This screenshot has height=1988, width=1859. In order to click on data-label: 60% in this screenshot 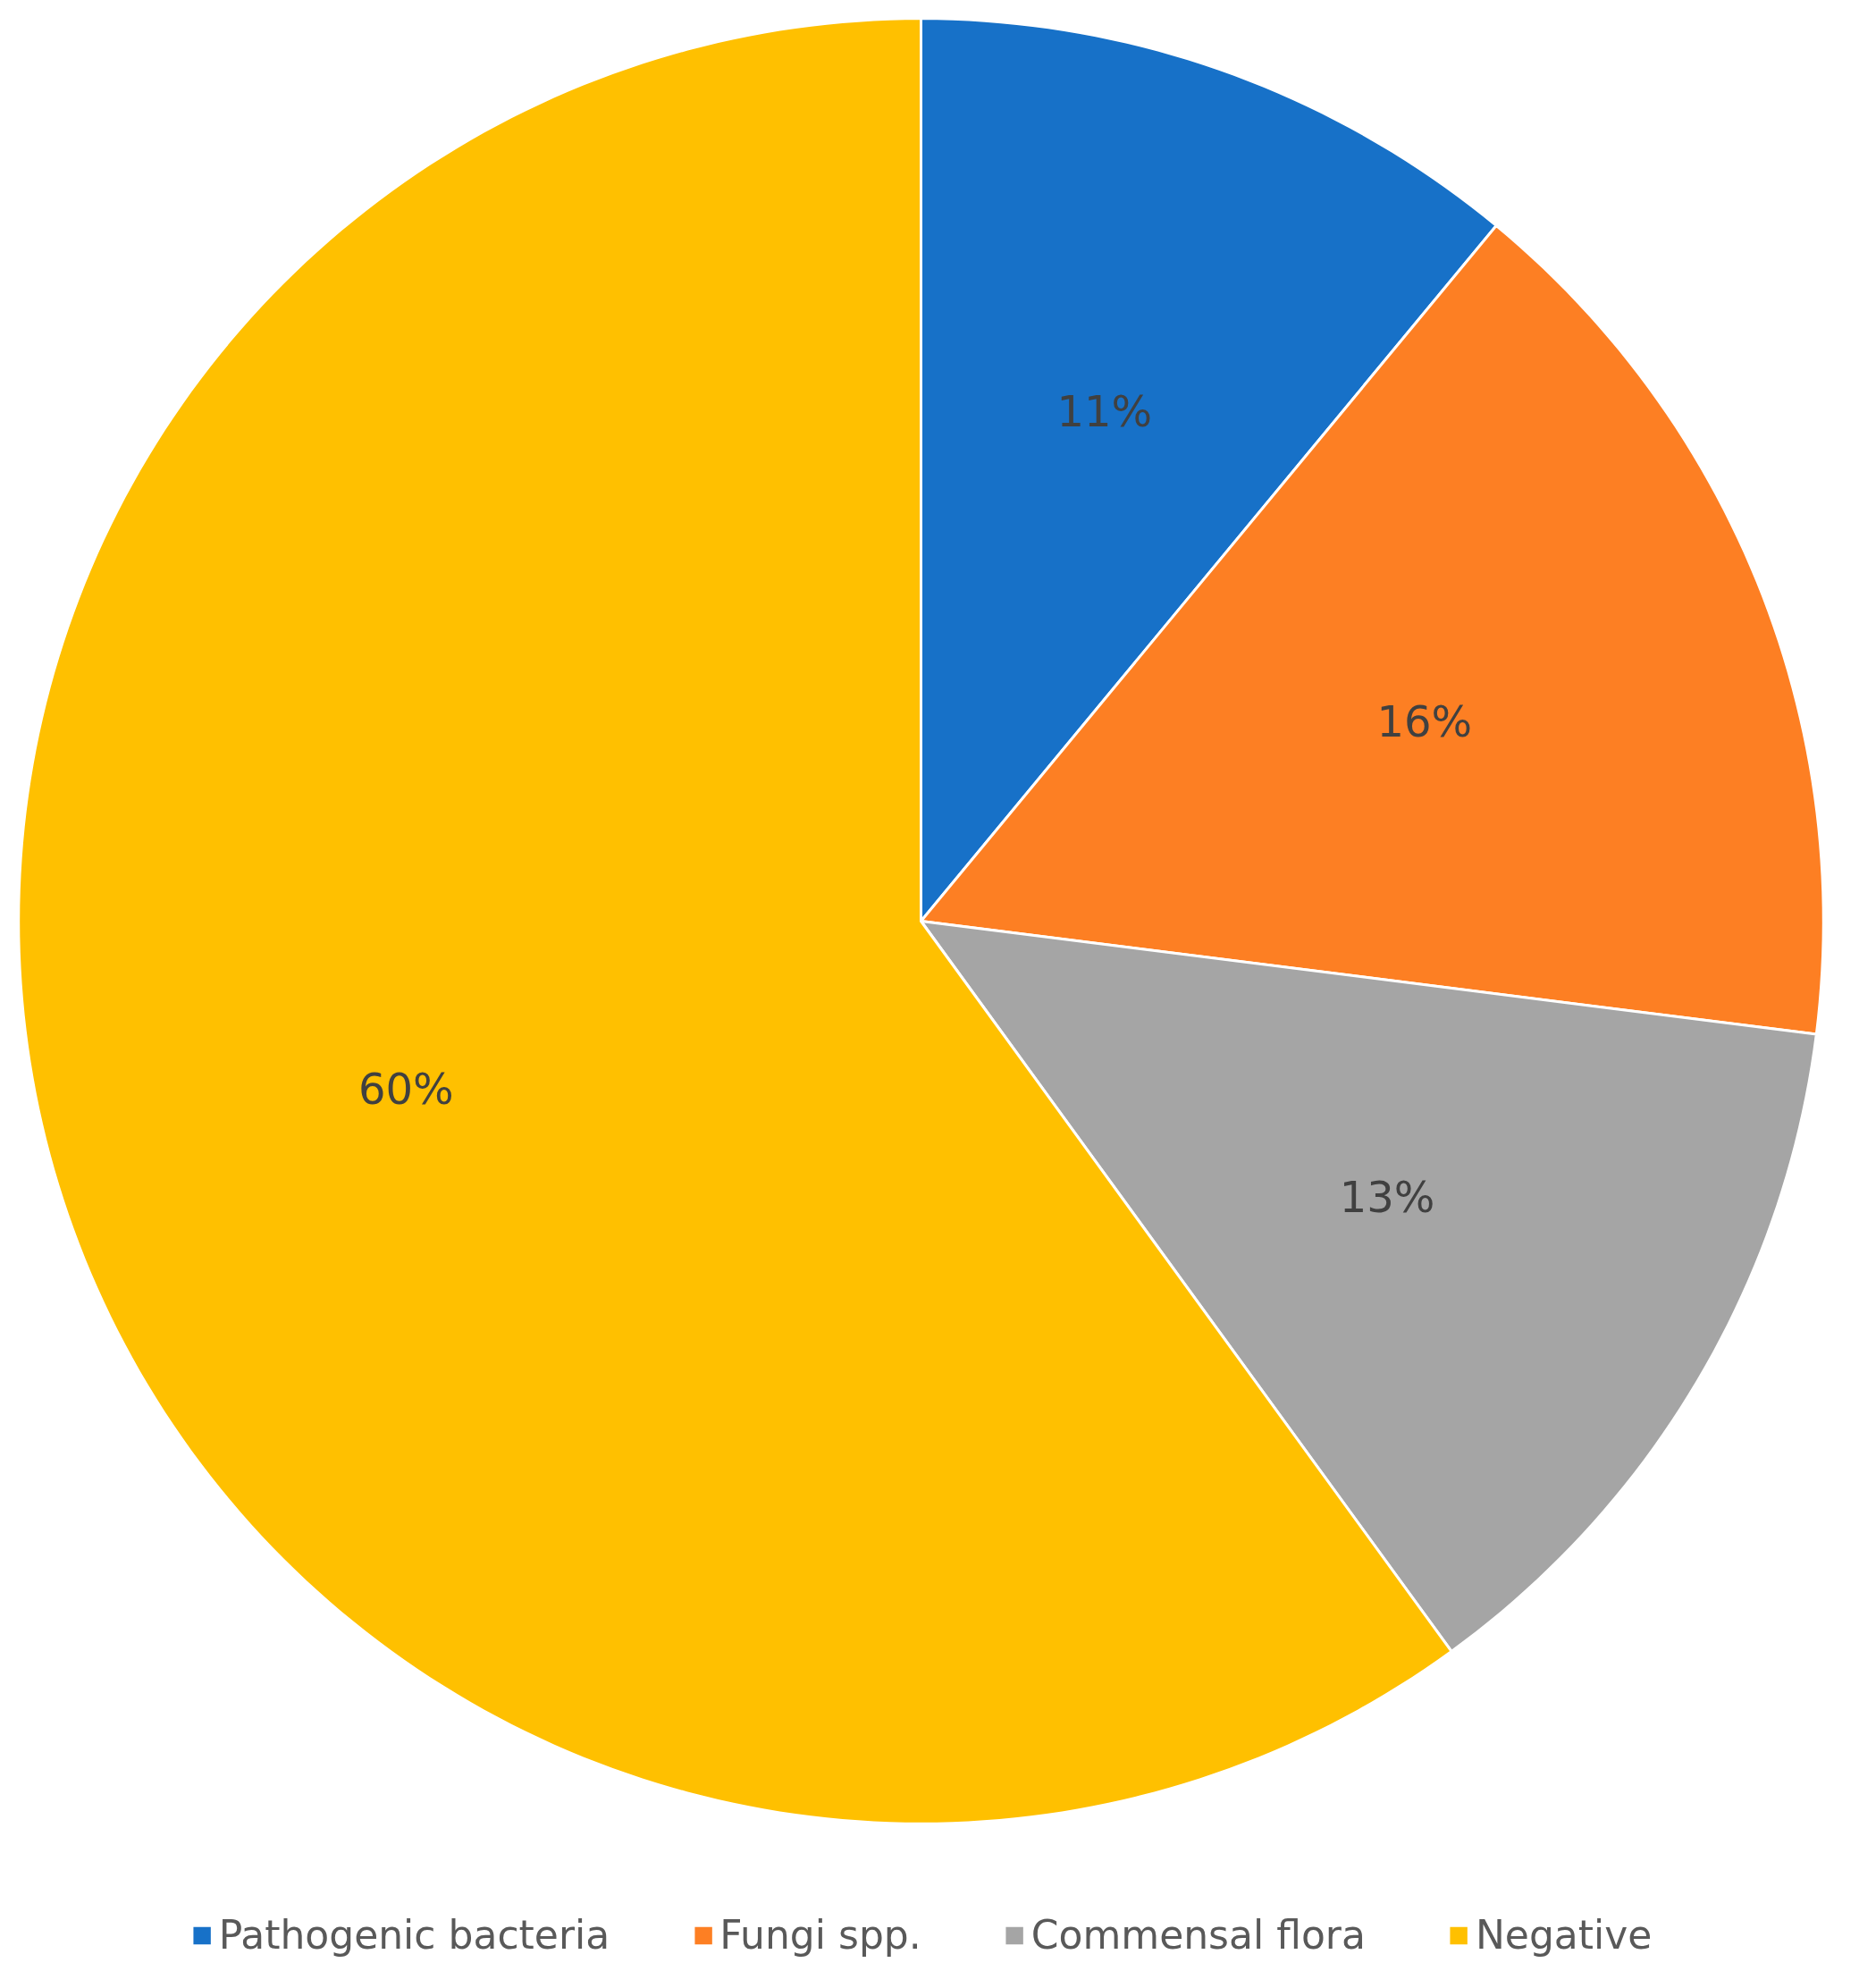, I will do `click(406, 1088)`.